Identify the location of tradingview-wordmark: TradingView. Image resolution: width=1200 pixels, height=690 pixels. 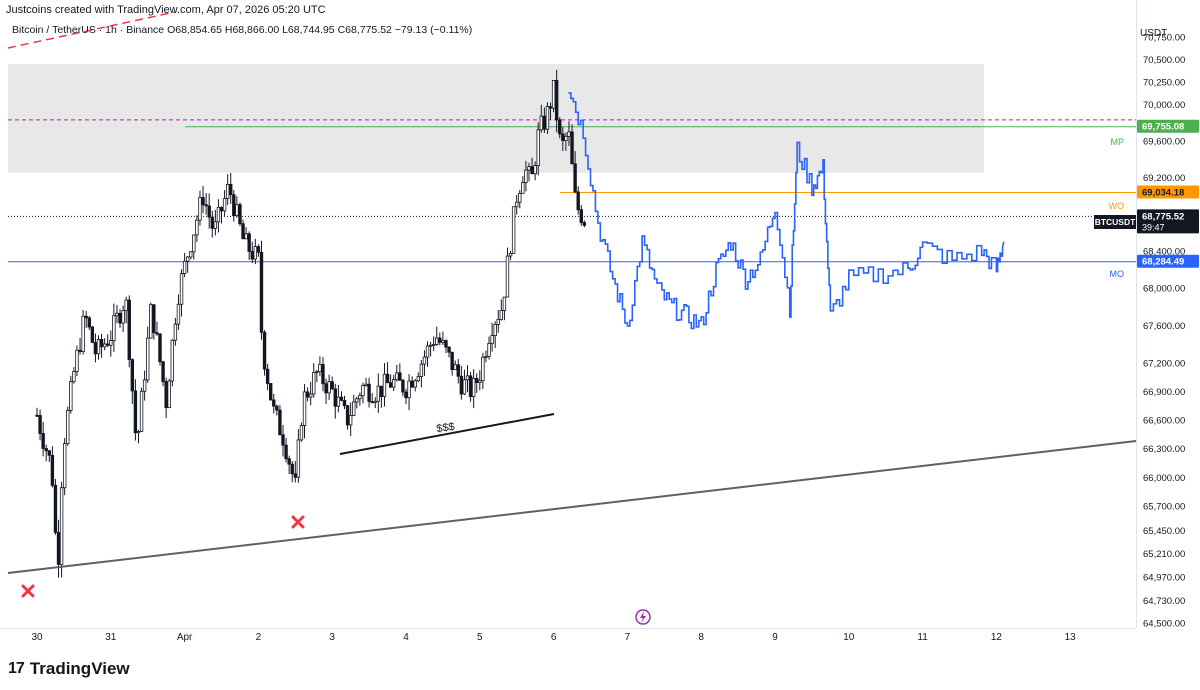
(79, 668).